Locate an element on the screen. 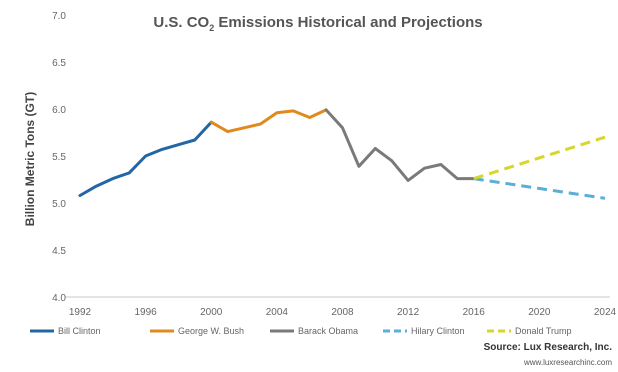 This screenshot has height=372, width=618. x-tick-label: 2000 is located at coordinates (211, 312).